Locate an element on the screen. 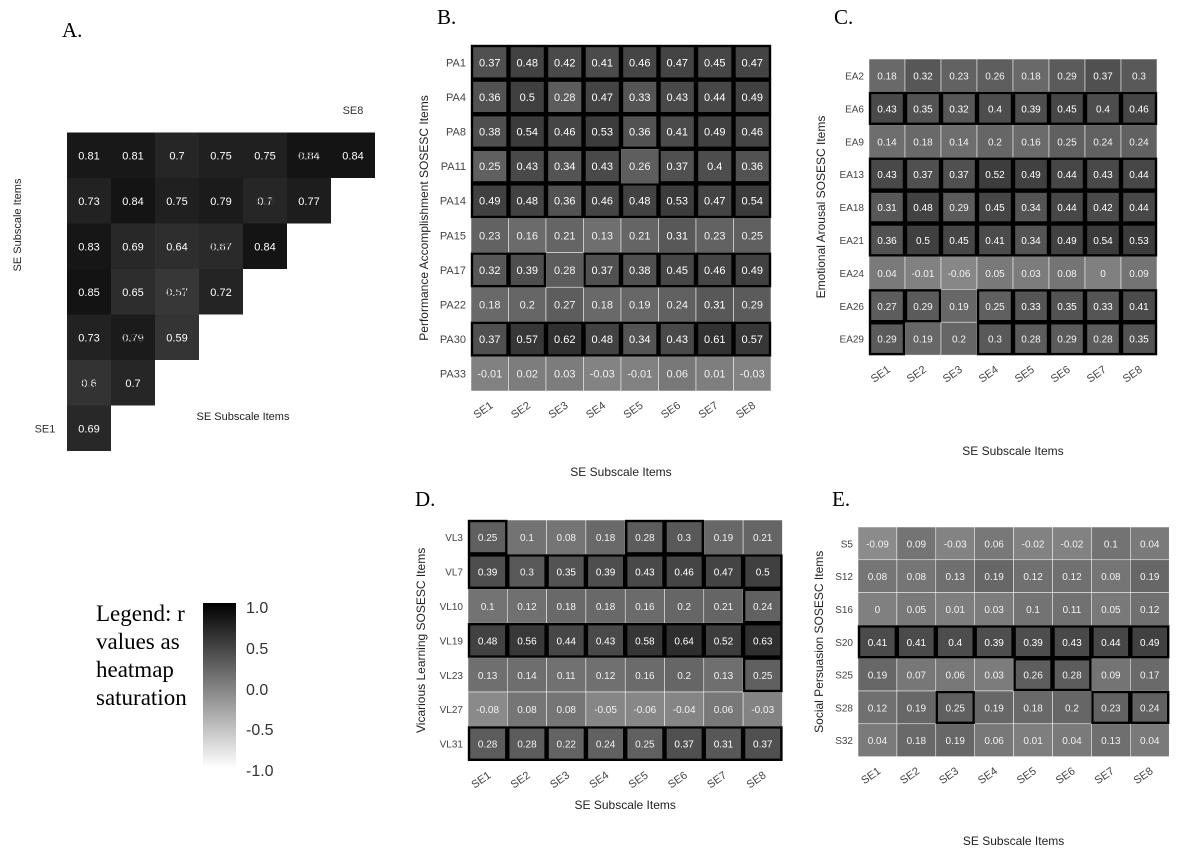 The image size is (1181, 855). cell-value-label: 0.54 is located at coordinates (1103, 241).